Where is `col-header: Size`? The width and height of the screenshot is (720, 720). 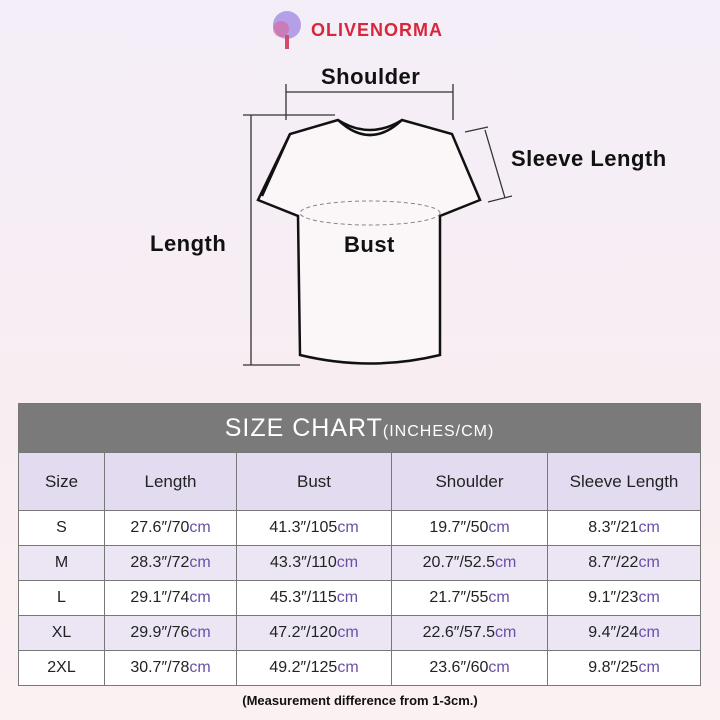 col-header: Size is located at coordinates (61, 481).